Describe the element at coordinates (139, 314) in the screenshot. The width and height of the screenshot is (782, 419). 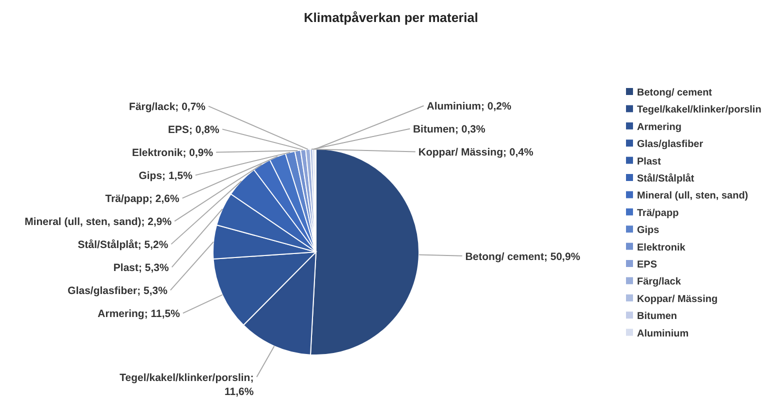
I see `data-label: Armering; 11,5%` at that location.